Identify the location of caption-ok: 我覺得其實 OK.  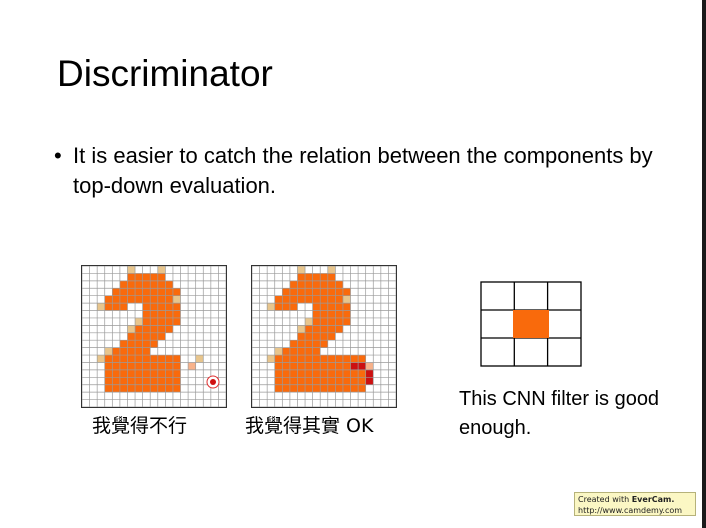
(309, 426).